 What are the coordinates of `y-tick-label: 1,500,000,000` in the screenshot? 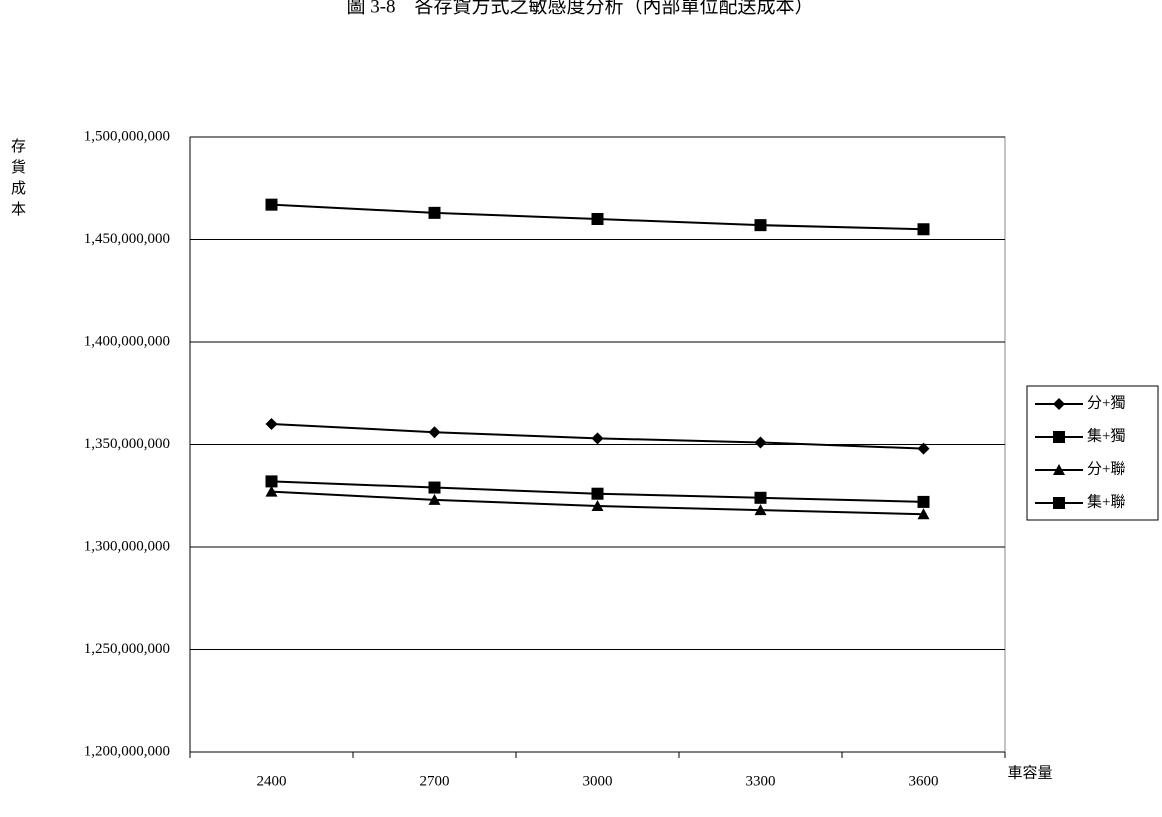 It's located at (127, 136).